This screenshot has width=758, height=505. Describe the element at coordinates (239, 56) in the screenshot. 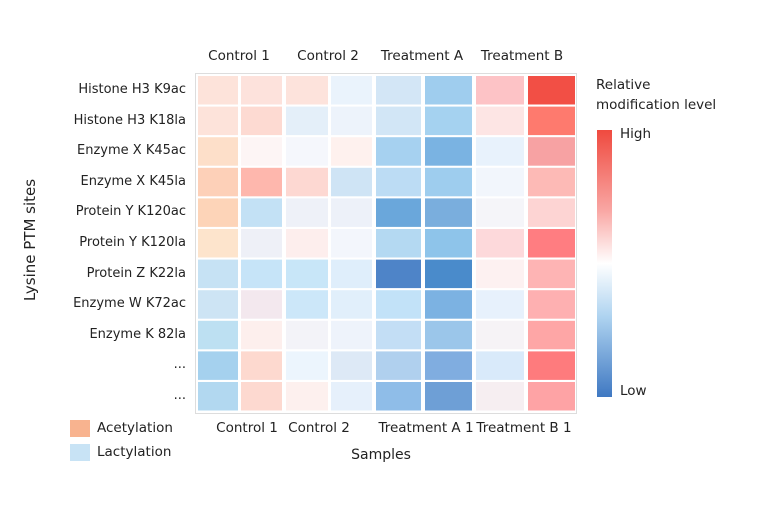

I see `column-group-label: Control 1` at that location.